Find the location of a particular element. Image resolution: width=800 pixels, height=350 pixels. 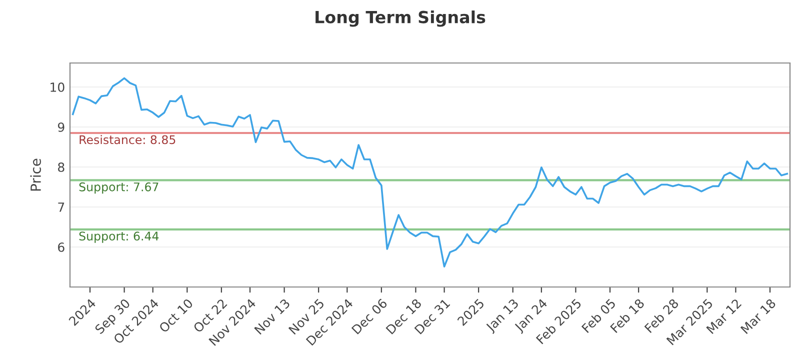

y-tick-label: 7 is located at coordinates (61, 207).